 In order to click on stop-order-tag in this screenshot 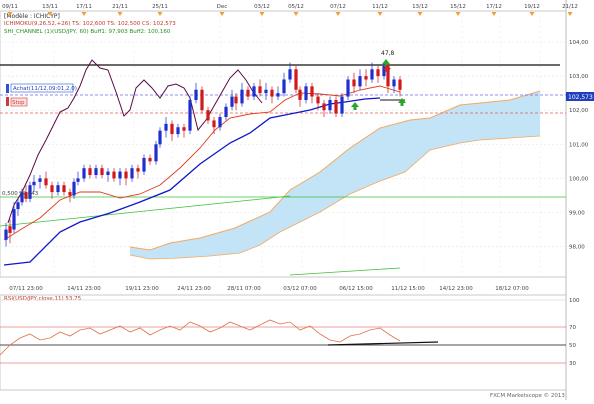, I will do `click(19, 102)`.